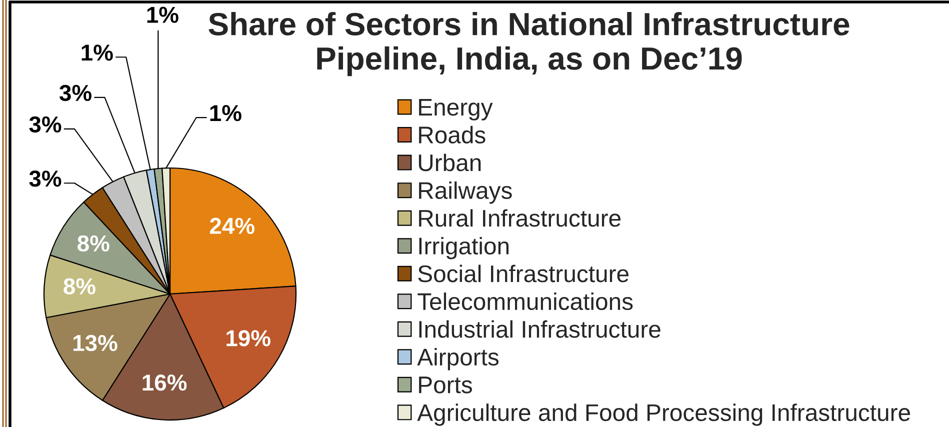 This screenshot has height=427, width=949. Describe the element at coordinates (523, 273) in the screenshot. I see `legend-label: Social Infrastructure` at that location.